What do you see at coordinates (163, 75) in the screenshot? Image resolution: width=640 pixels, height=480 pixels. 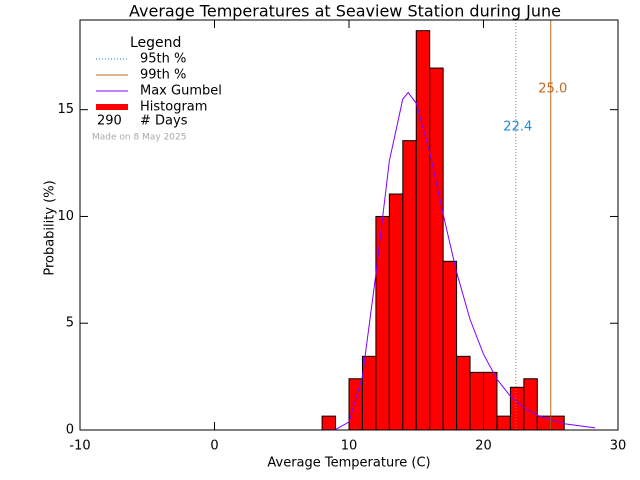 I see `legend-label: 99th %` at bounding box center [163, 75].